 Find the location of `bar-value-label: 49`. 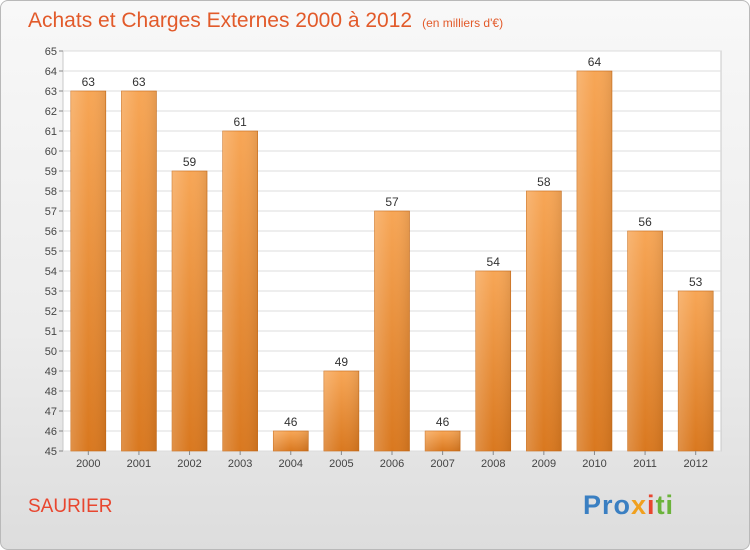

bar-value-label: 49 is located at coordinates (342, 362).